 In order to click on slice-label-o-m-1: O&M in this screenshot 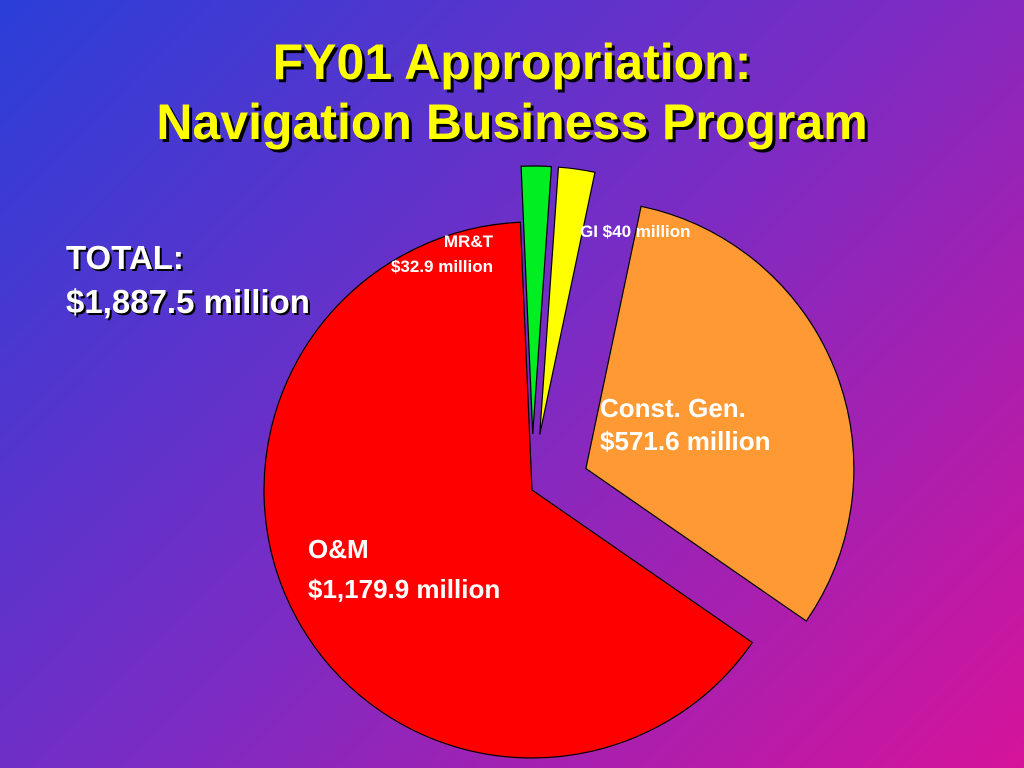, I will do `click(338, 549)`.